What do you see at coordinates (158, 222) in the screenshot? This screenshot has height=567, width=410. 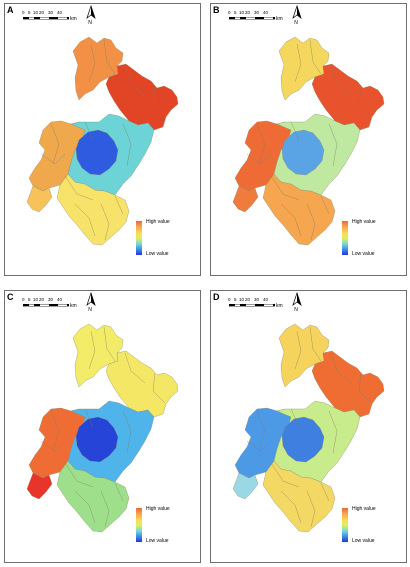 I see `legend-high-label-a: High value` at bounding box center [158, 222].